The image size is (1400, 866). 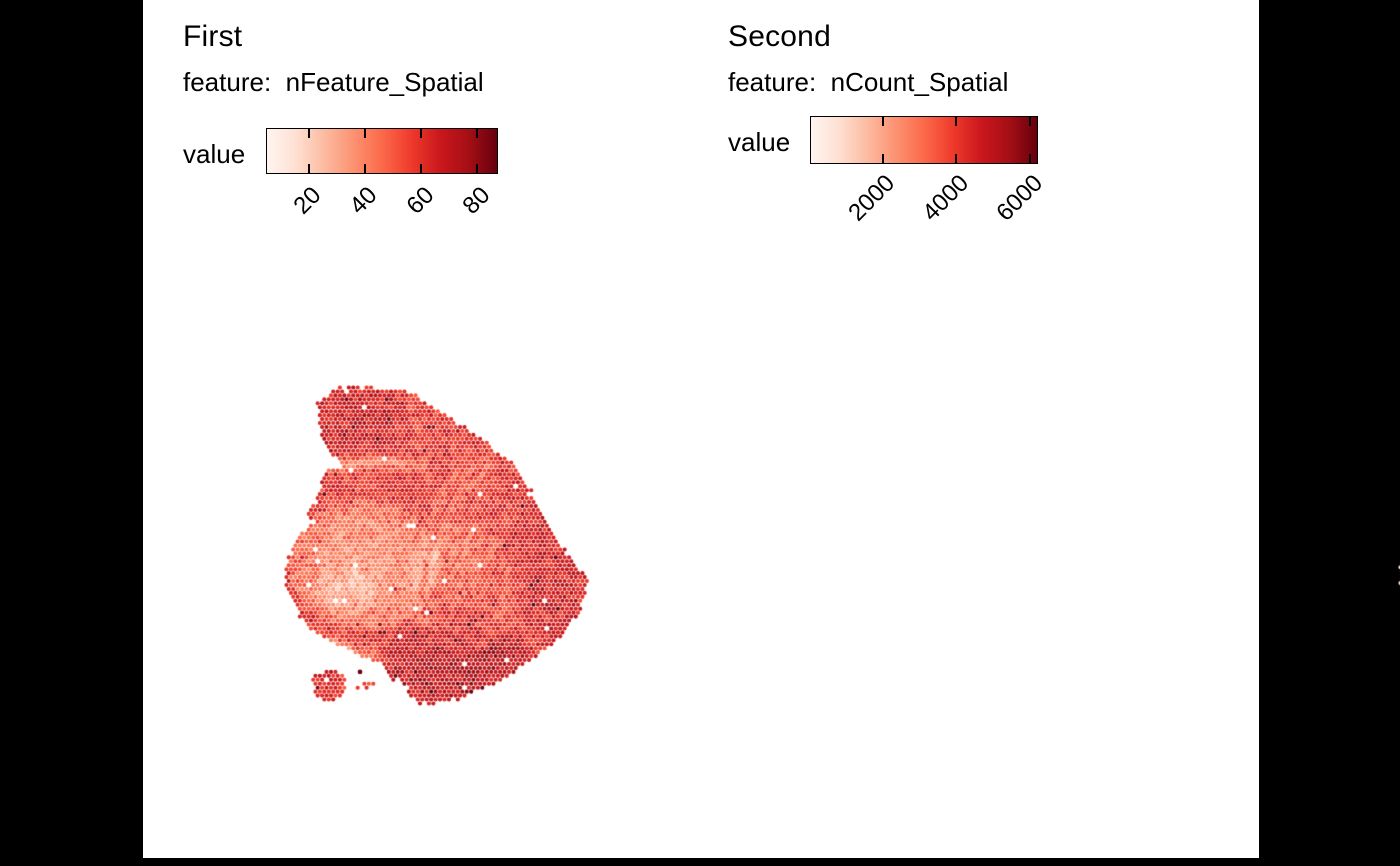 I want to click on colorbar-tick-label: 2000, so click(x=872, y=198).